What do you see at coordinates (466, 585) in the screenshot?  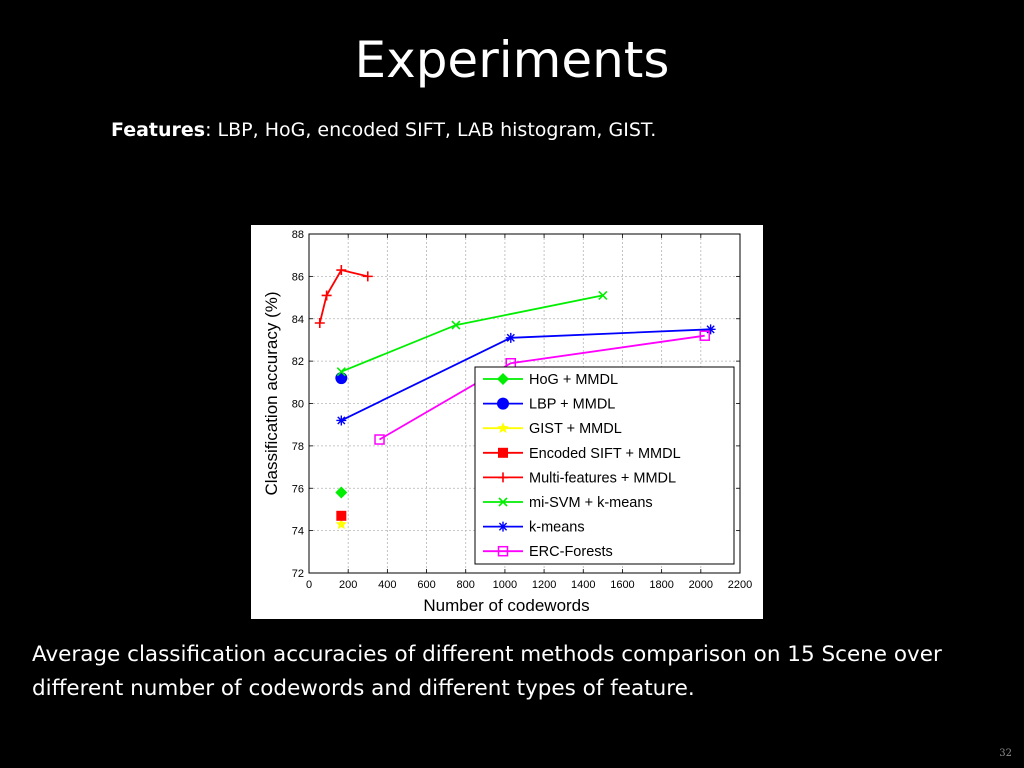 I see `x-tick-label: 800` at bounding box center [466, 585].